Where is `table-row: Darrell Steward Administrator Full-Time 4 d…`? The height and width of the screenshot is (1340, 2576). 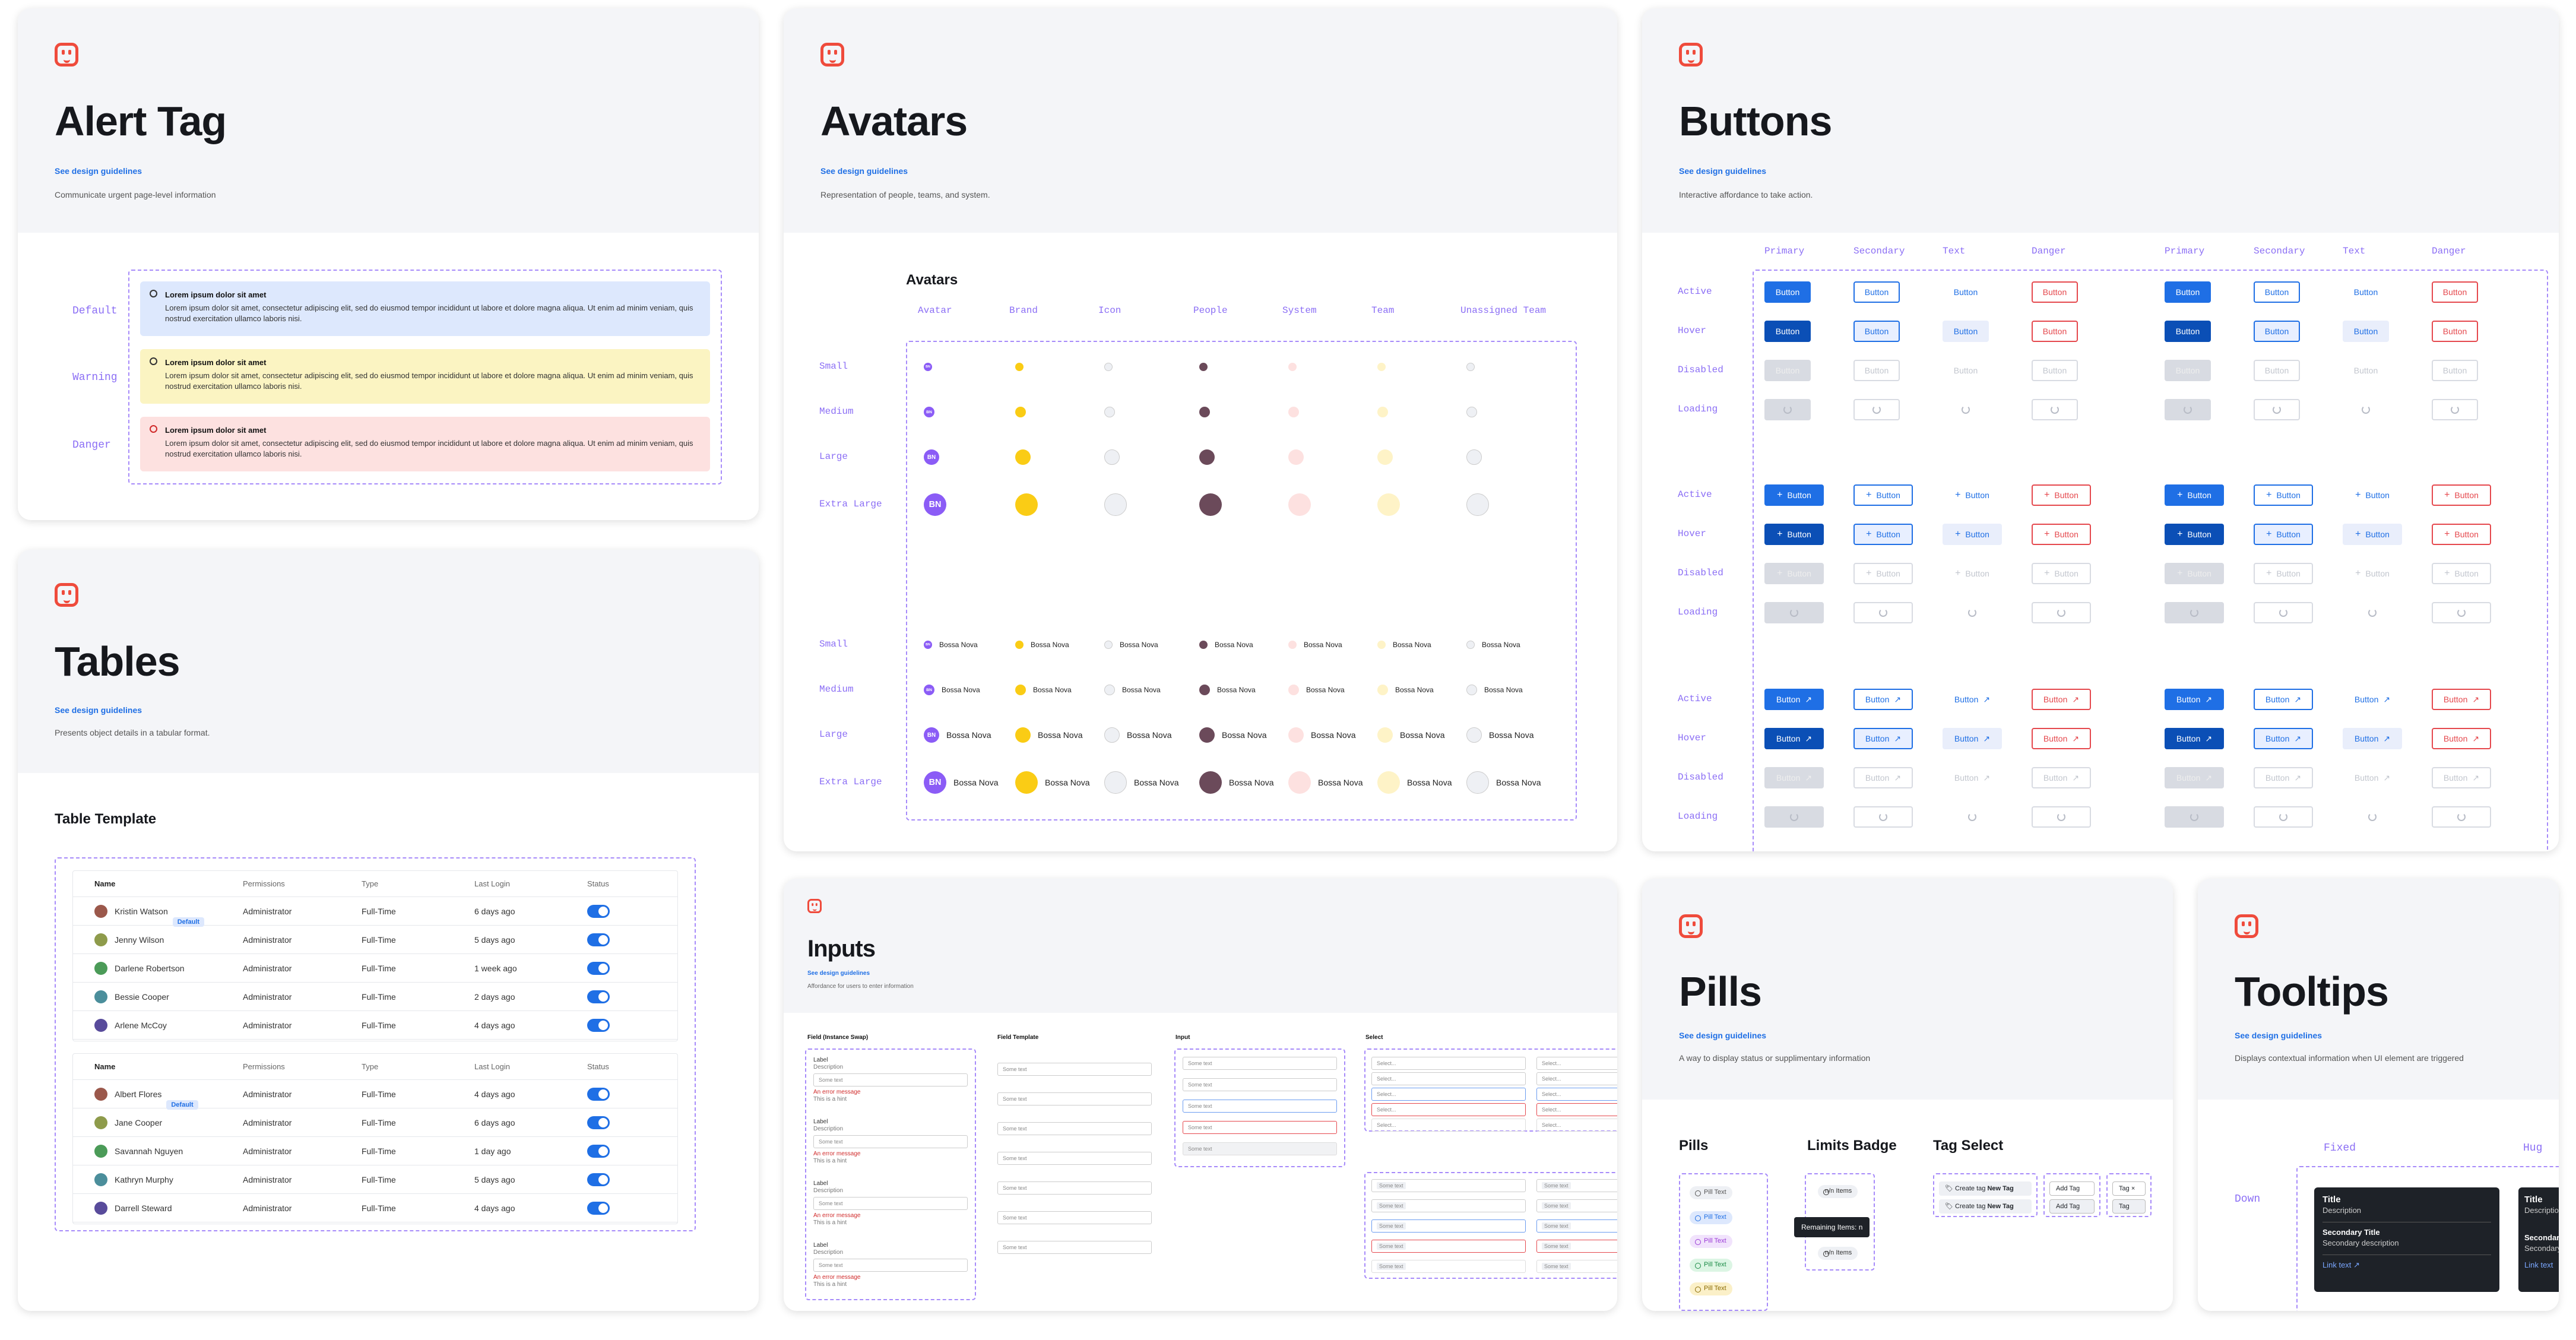 table-row: Darrell Steward Administrator Full-Time 4 d… is located at coordinates (375, 1208).